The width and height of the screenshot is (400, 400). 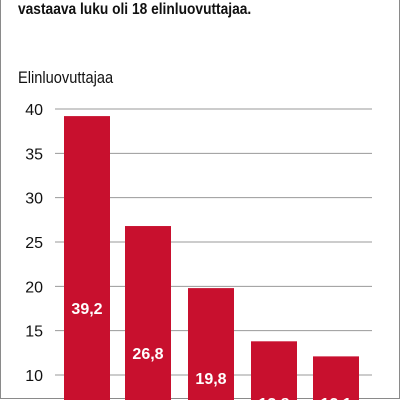 What do you see at coordinates (34, 154) in the screenshot?
I see `y-tick-label-35: 35` at bounding box center [34, 154].